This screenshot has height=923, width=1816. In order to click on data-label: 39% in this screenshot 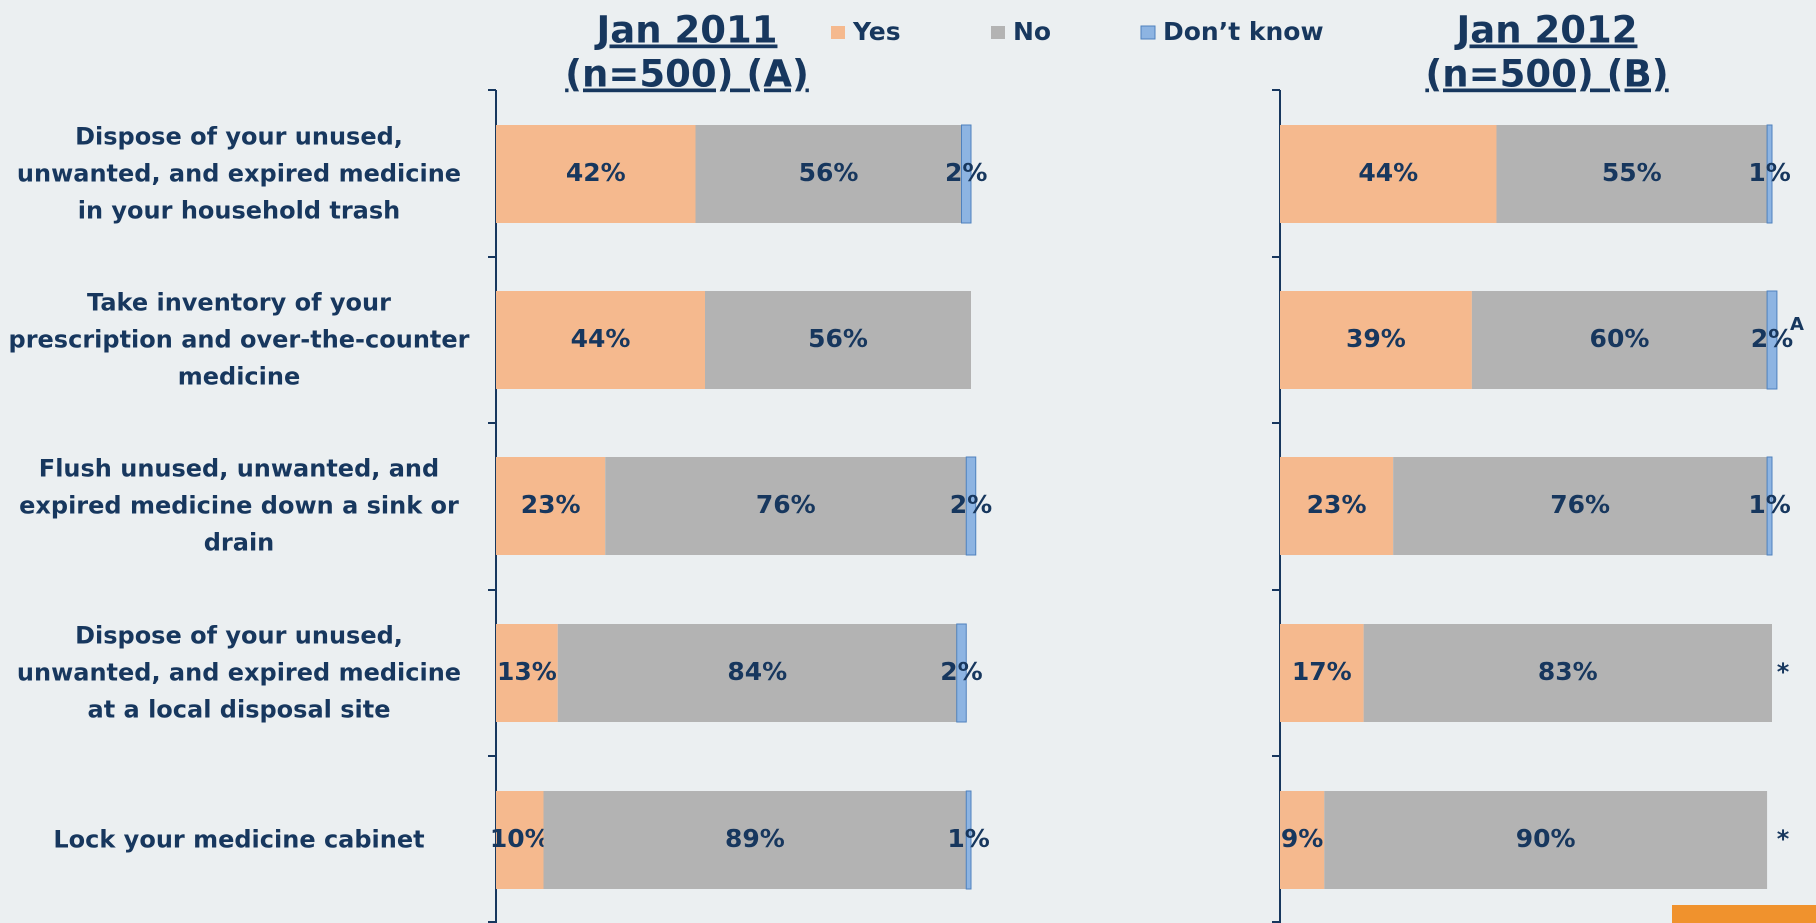, I will do `click(1376, 338)`.